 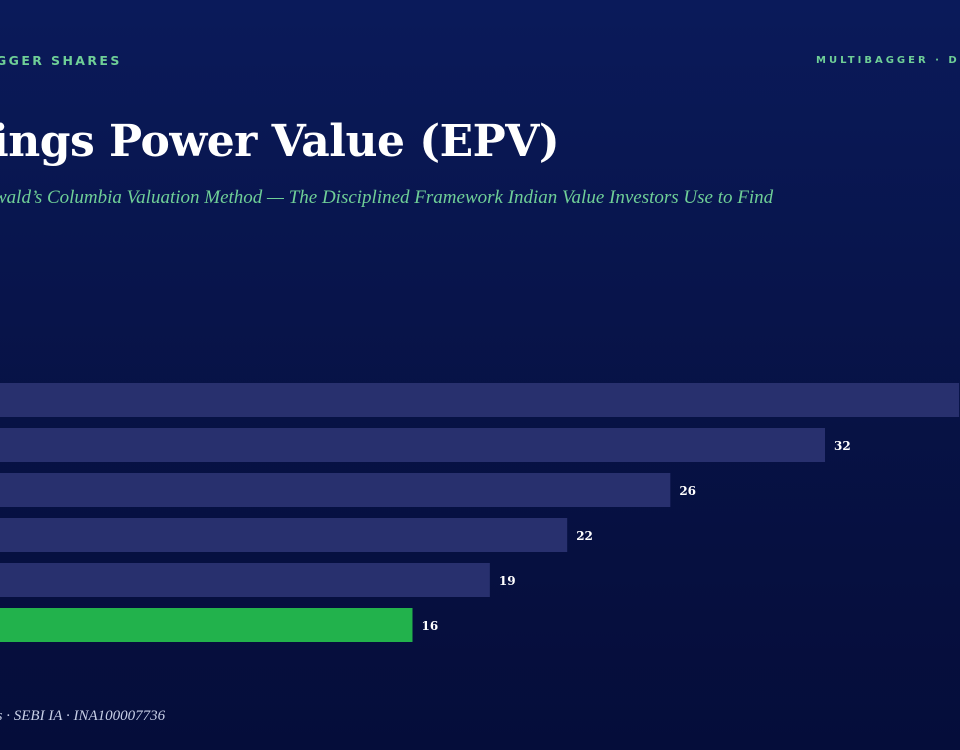 I want to click on brand-header-left: GGER SHARES, so click(x=61, y=60).